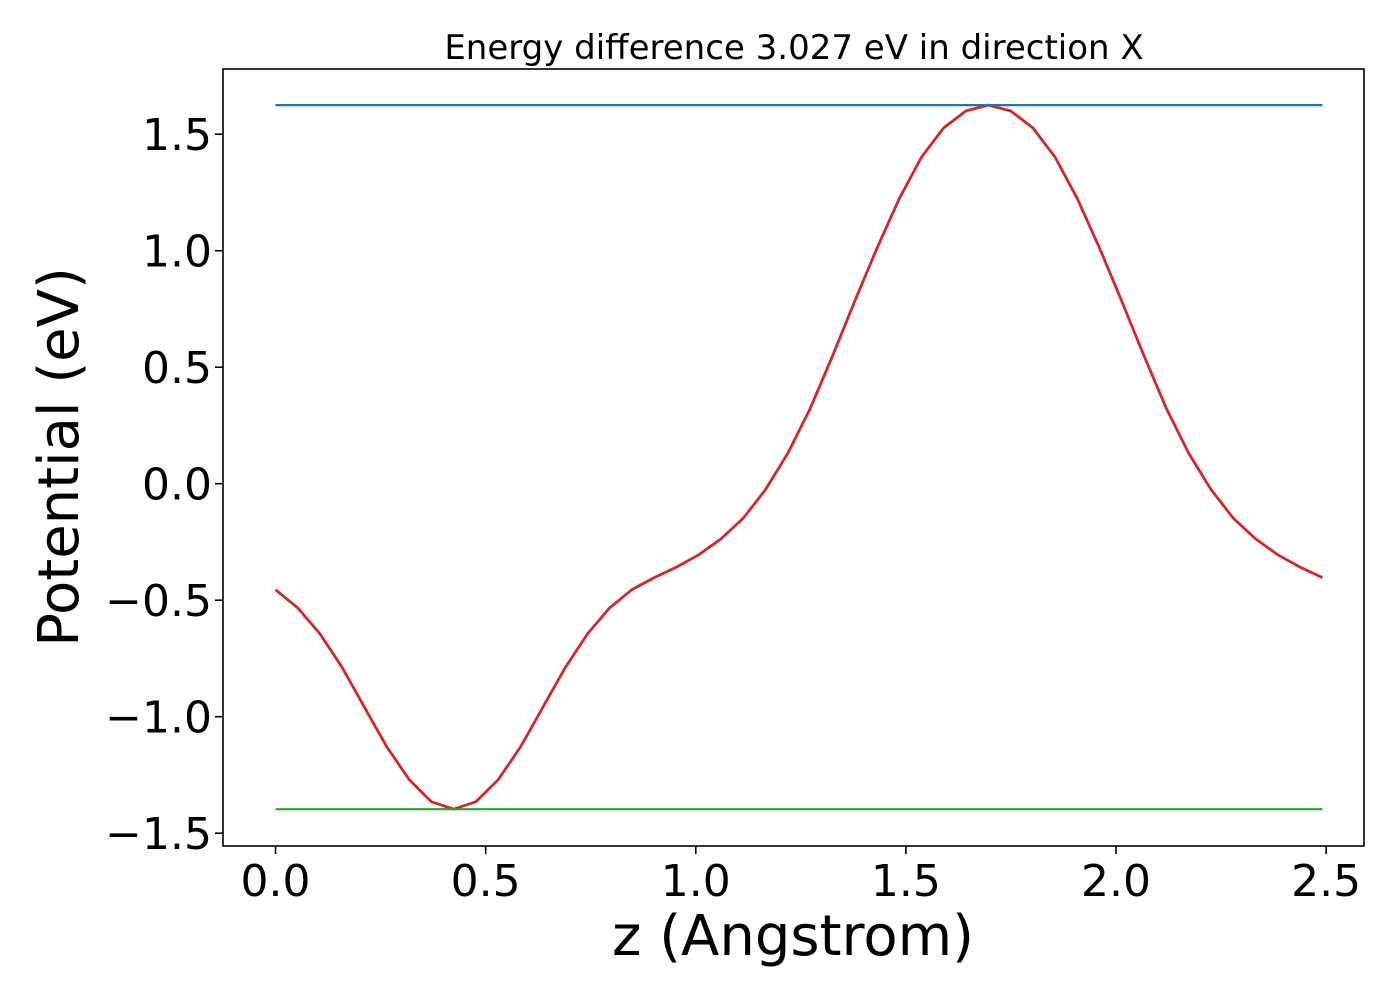  I want to click on x-axis-label: z (Angstrom), so click(793, 936).